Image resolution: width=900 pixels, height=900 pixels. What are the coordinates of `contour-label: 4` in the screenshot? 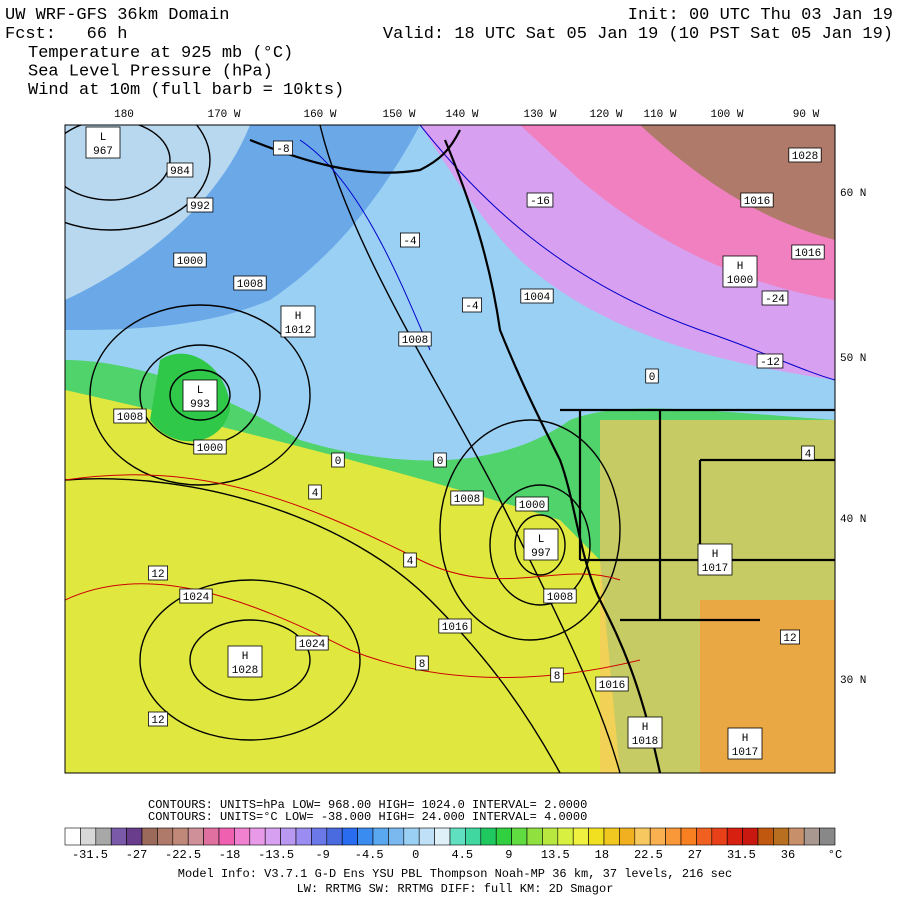 It's located at (315, 494).